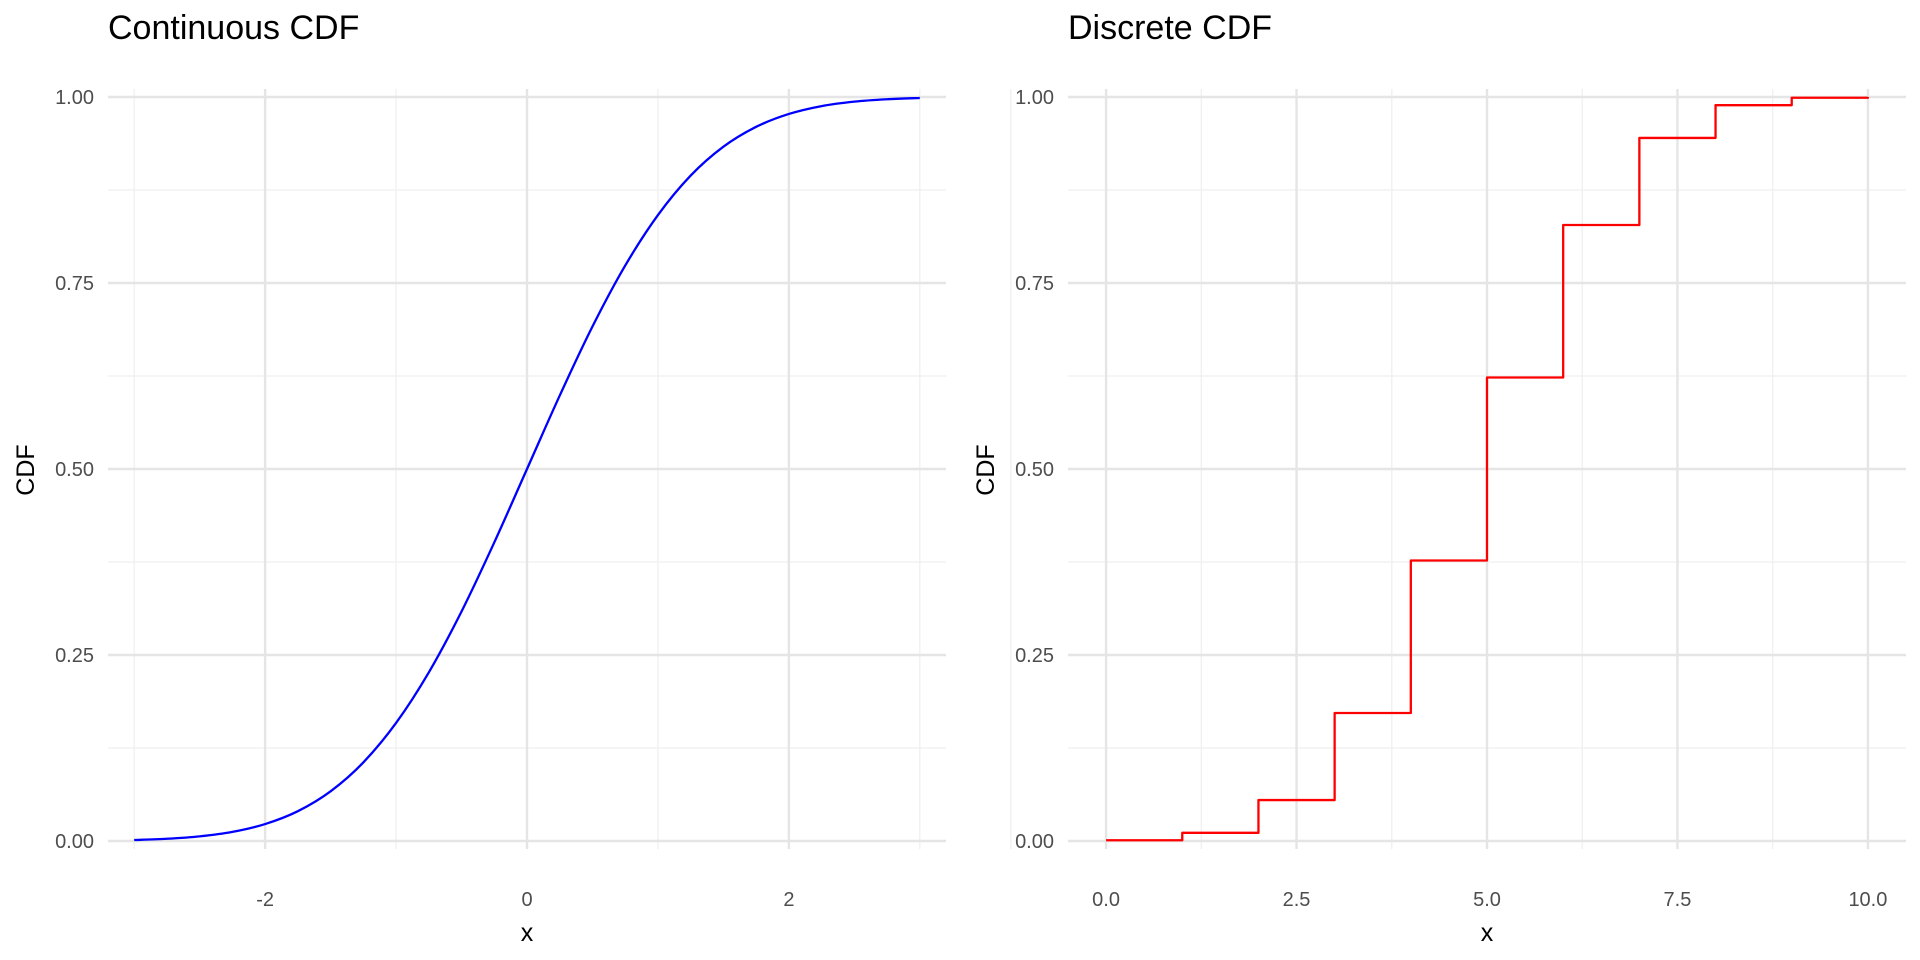  I want to click on chart-title: Discrete CDF, so click(1170, 28).